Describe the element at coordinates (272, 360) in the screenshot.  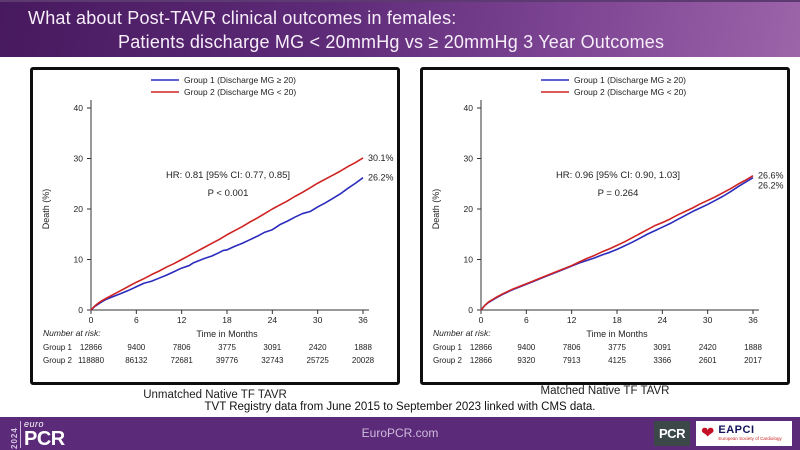
I see `svg-text: 32743` at that location.